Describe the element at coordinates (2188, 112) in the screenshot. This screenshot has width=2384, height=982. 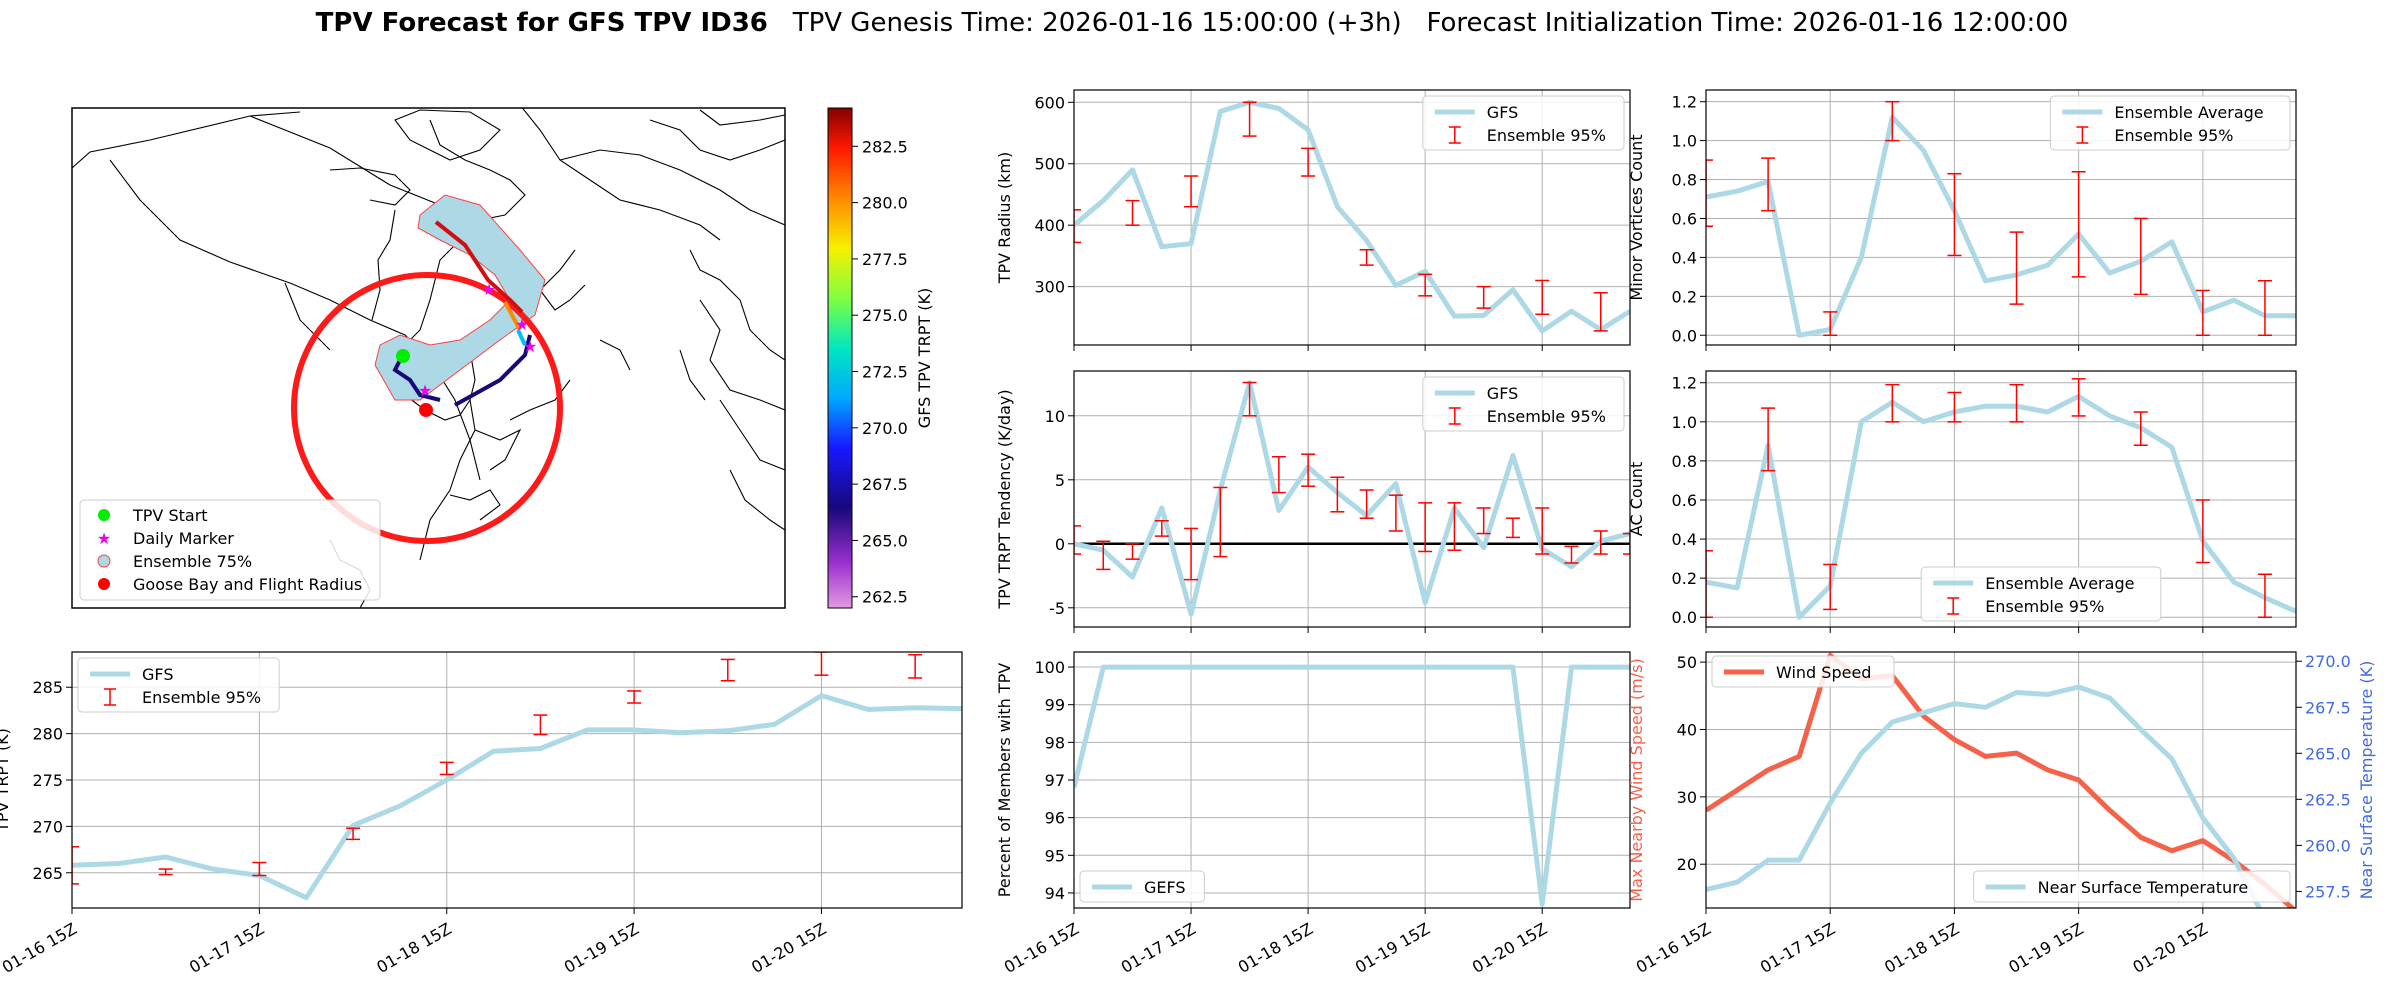
I see `minor-legend-label-0: Ensemble Average` at that location.